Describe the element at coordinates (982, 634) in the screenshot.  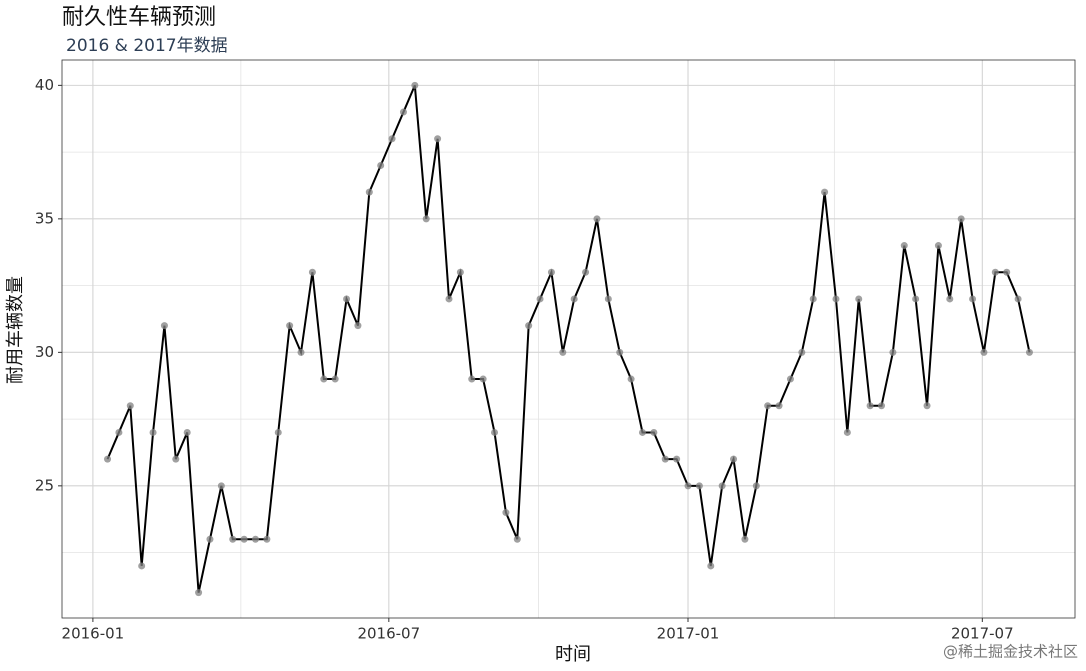
I see `x-tick-label: 2017-07` at that location.